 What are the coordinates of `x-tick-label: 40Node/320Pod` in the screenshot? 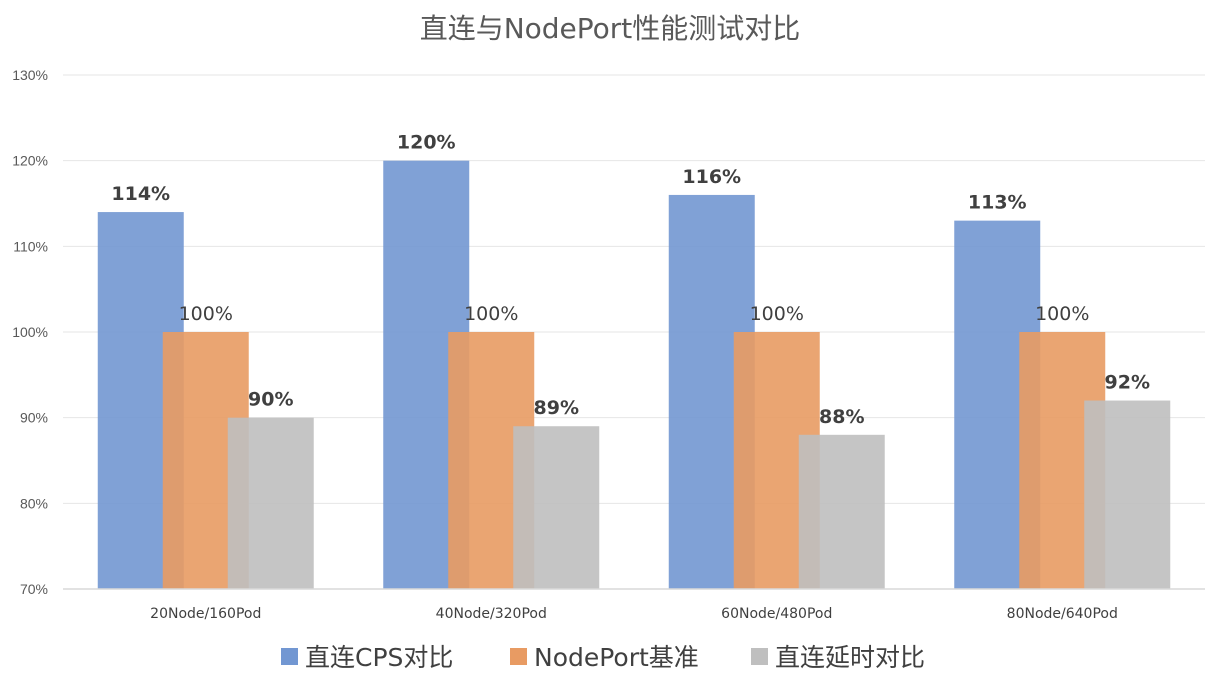 It's located at (491, 614).